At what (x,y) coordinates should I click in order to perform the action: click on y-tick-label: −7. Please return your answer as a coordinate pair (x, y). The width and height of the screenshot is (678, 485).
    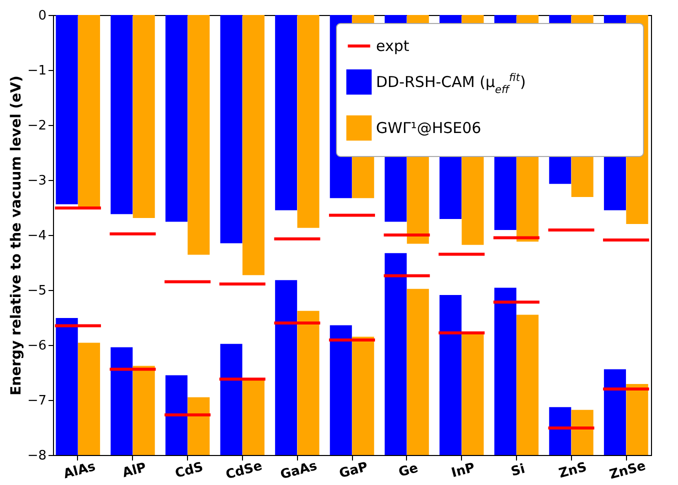
    Looking at the image, I should click on (36, 401).